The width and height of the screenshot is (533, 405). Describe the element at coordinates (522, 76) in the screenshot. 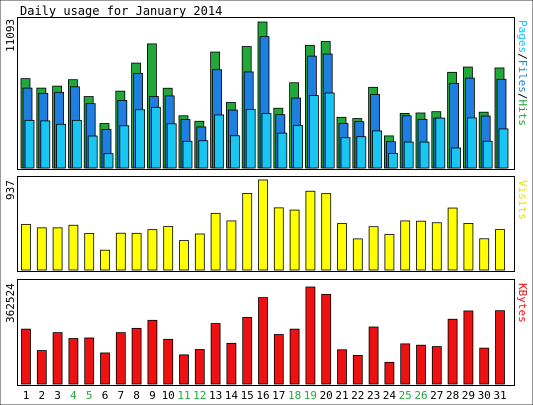

I see `legend-files: Files` at that location.